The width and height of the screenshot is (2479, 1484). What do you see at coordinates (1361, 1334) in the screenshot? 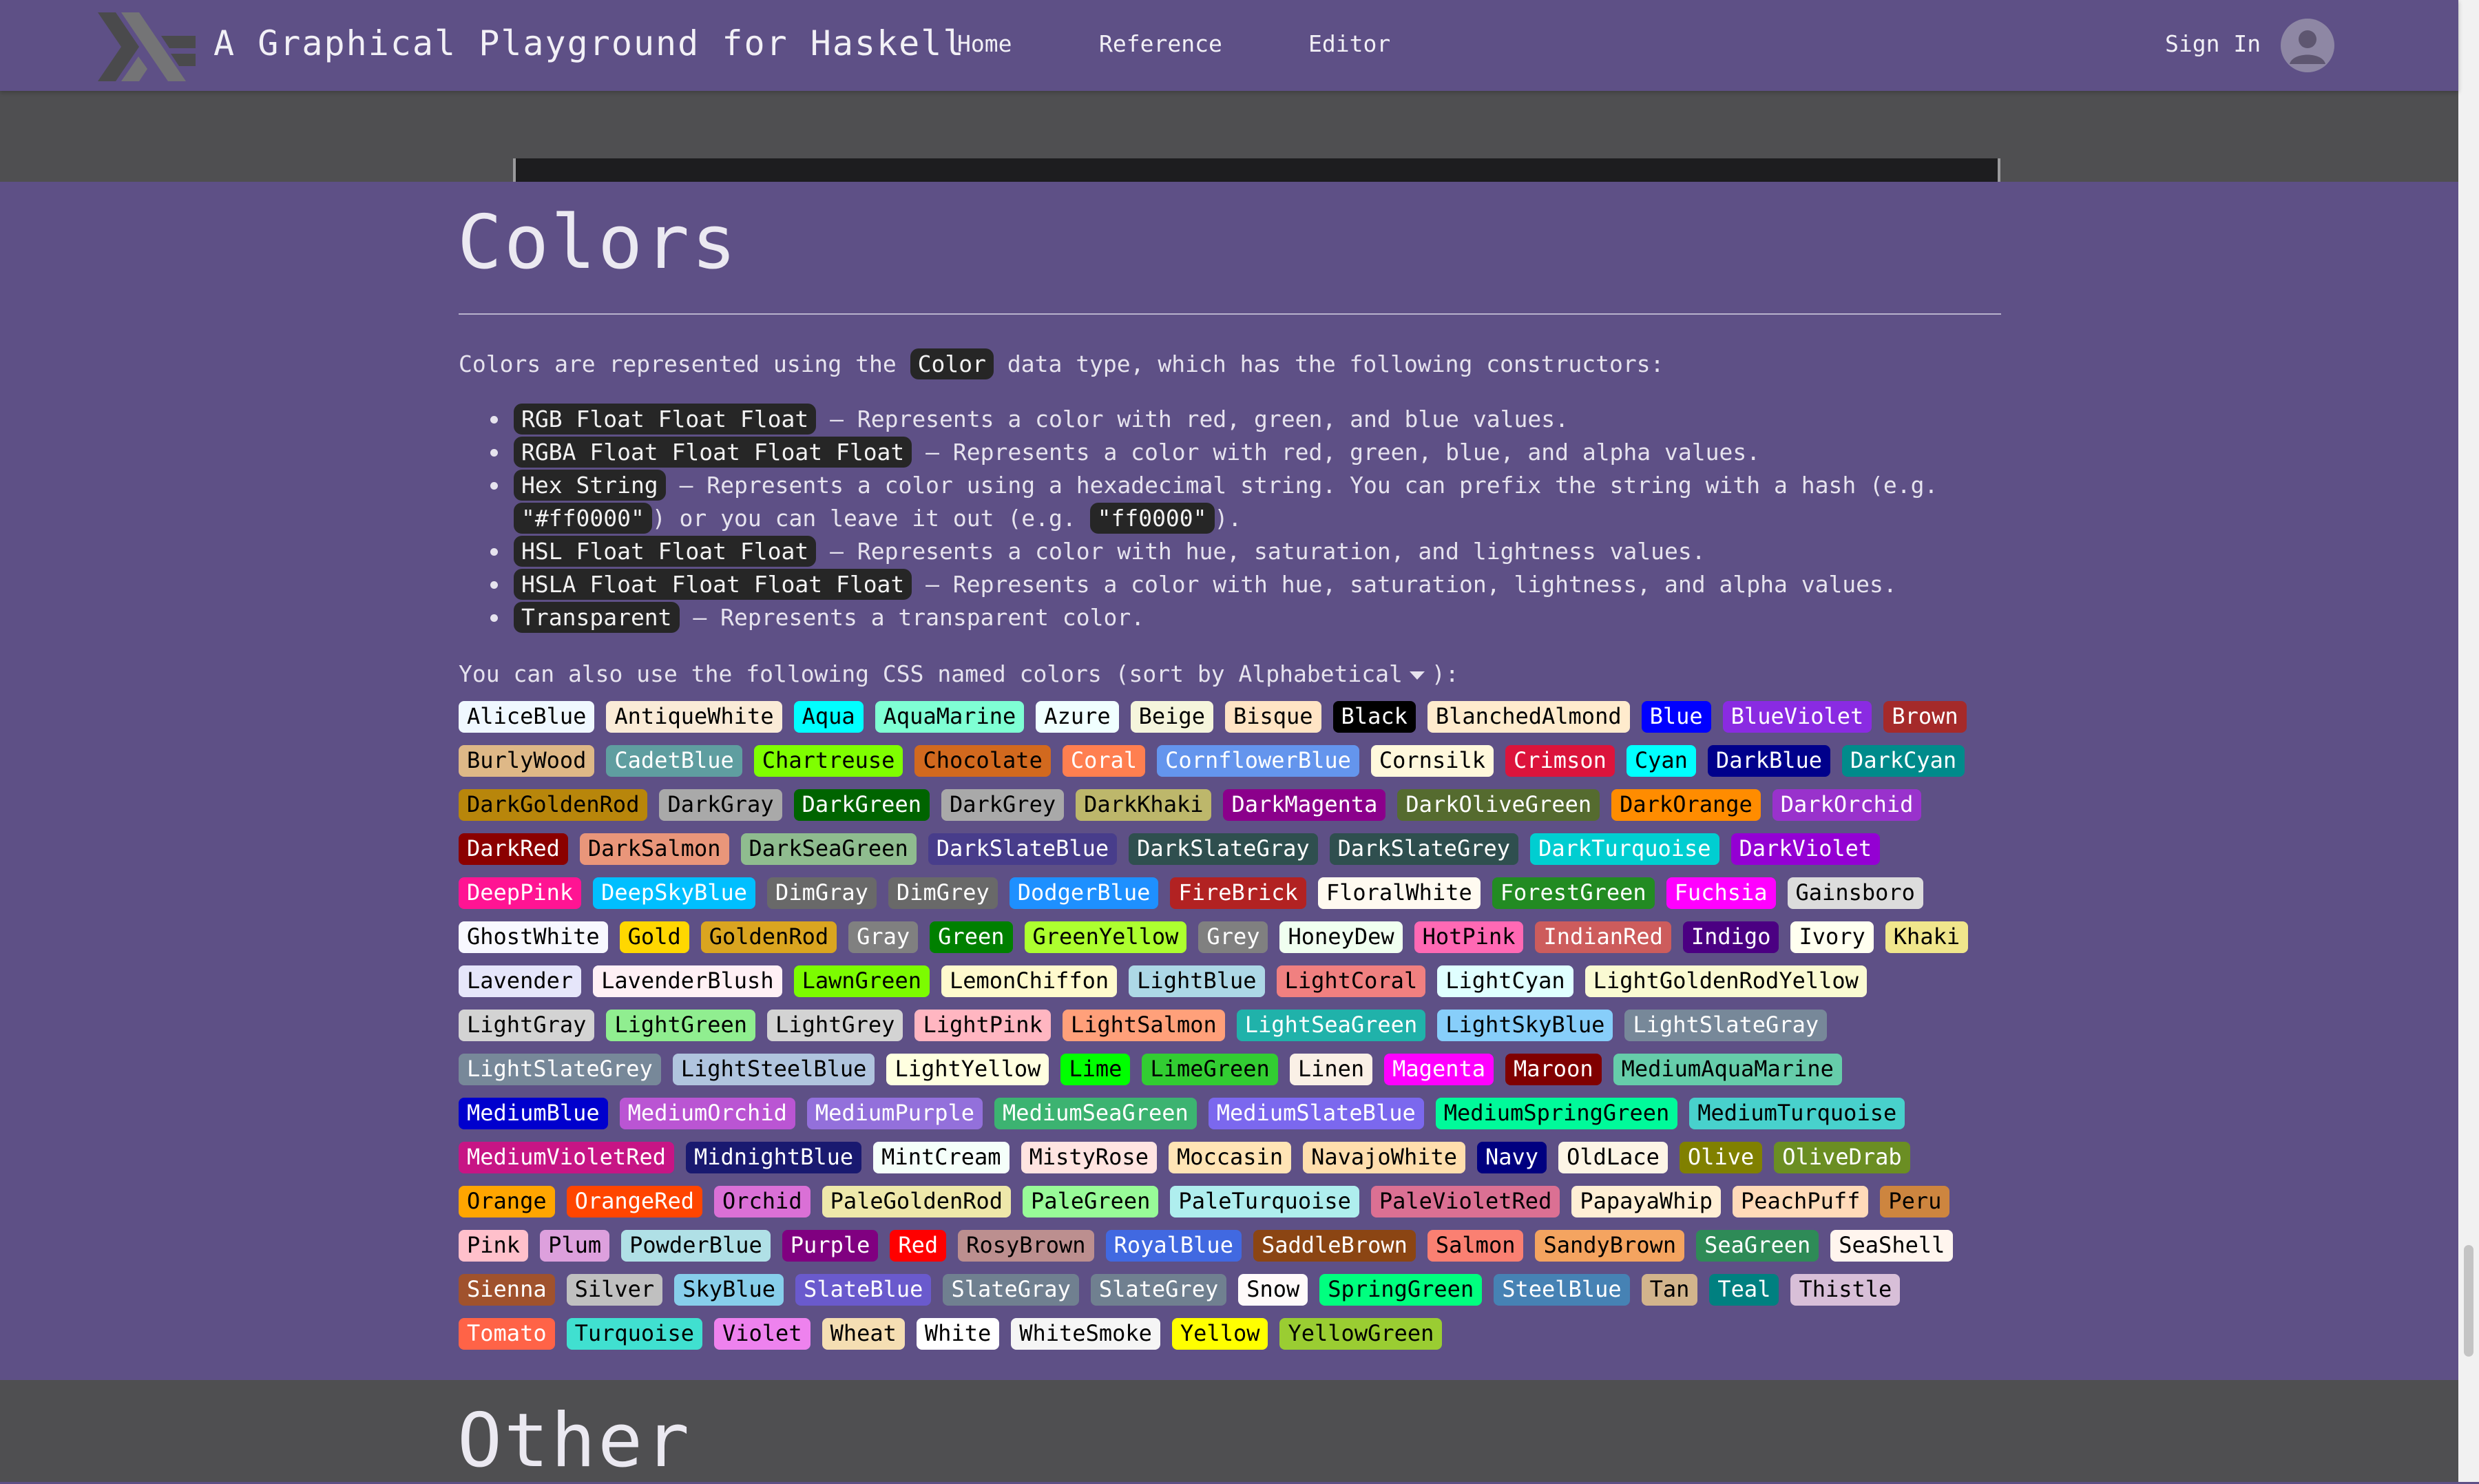
I see `color-chip: YellowGreen` at bounding box center [1361, 1334].